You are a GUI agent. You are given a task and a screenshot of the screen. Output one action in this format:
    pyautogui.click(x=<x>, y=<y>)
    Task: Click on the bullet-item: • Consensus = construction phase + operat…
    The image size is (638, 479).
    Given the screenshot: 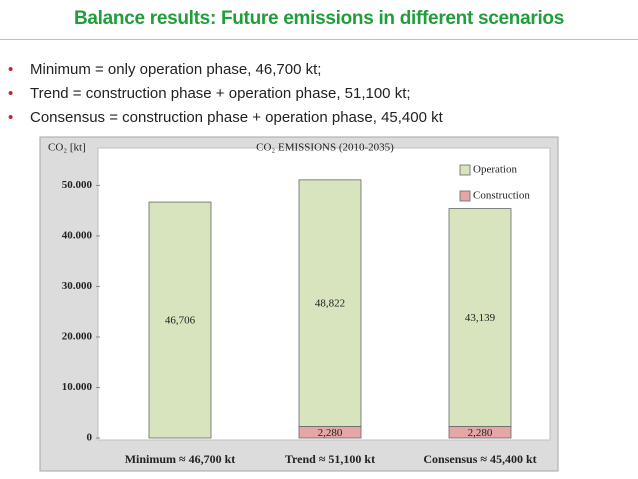 What is the action you would take?
    pyautogui.click(x=225, y=117)
    